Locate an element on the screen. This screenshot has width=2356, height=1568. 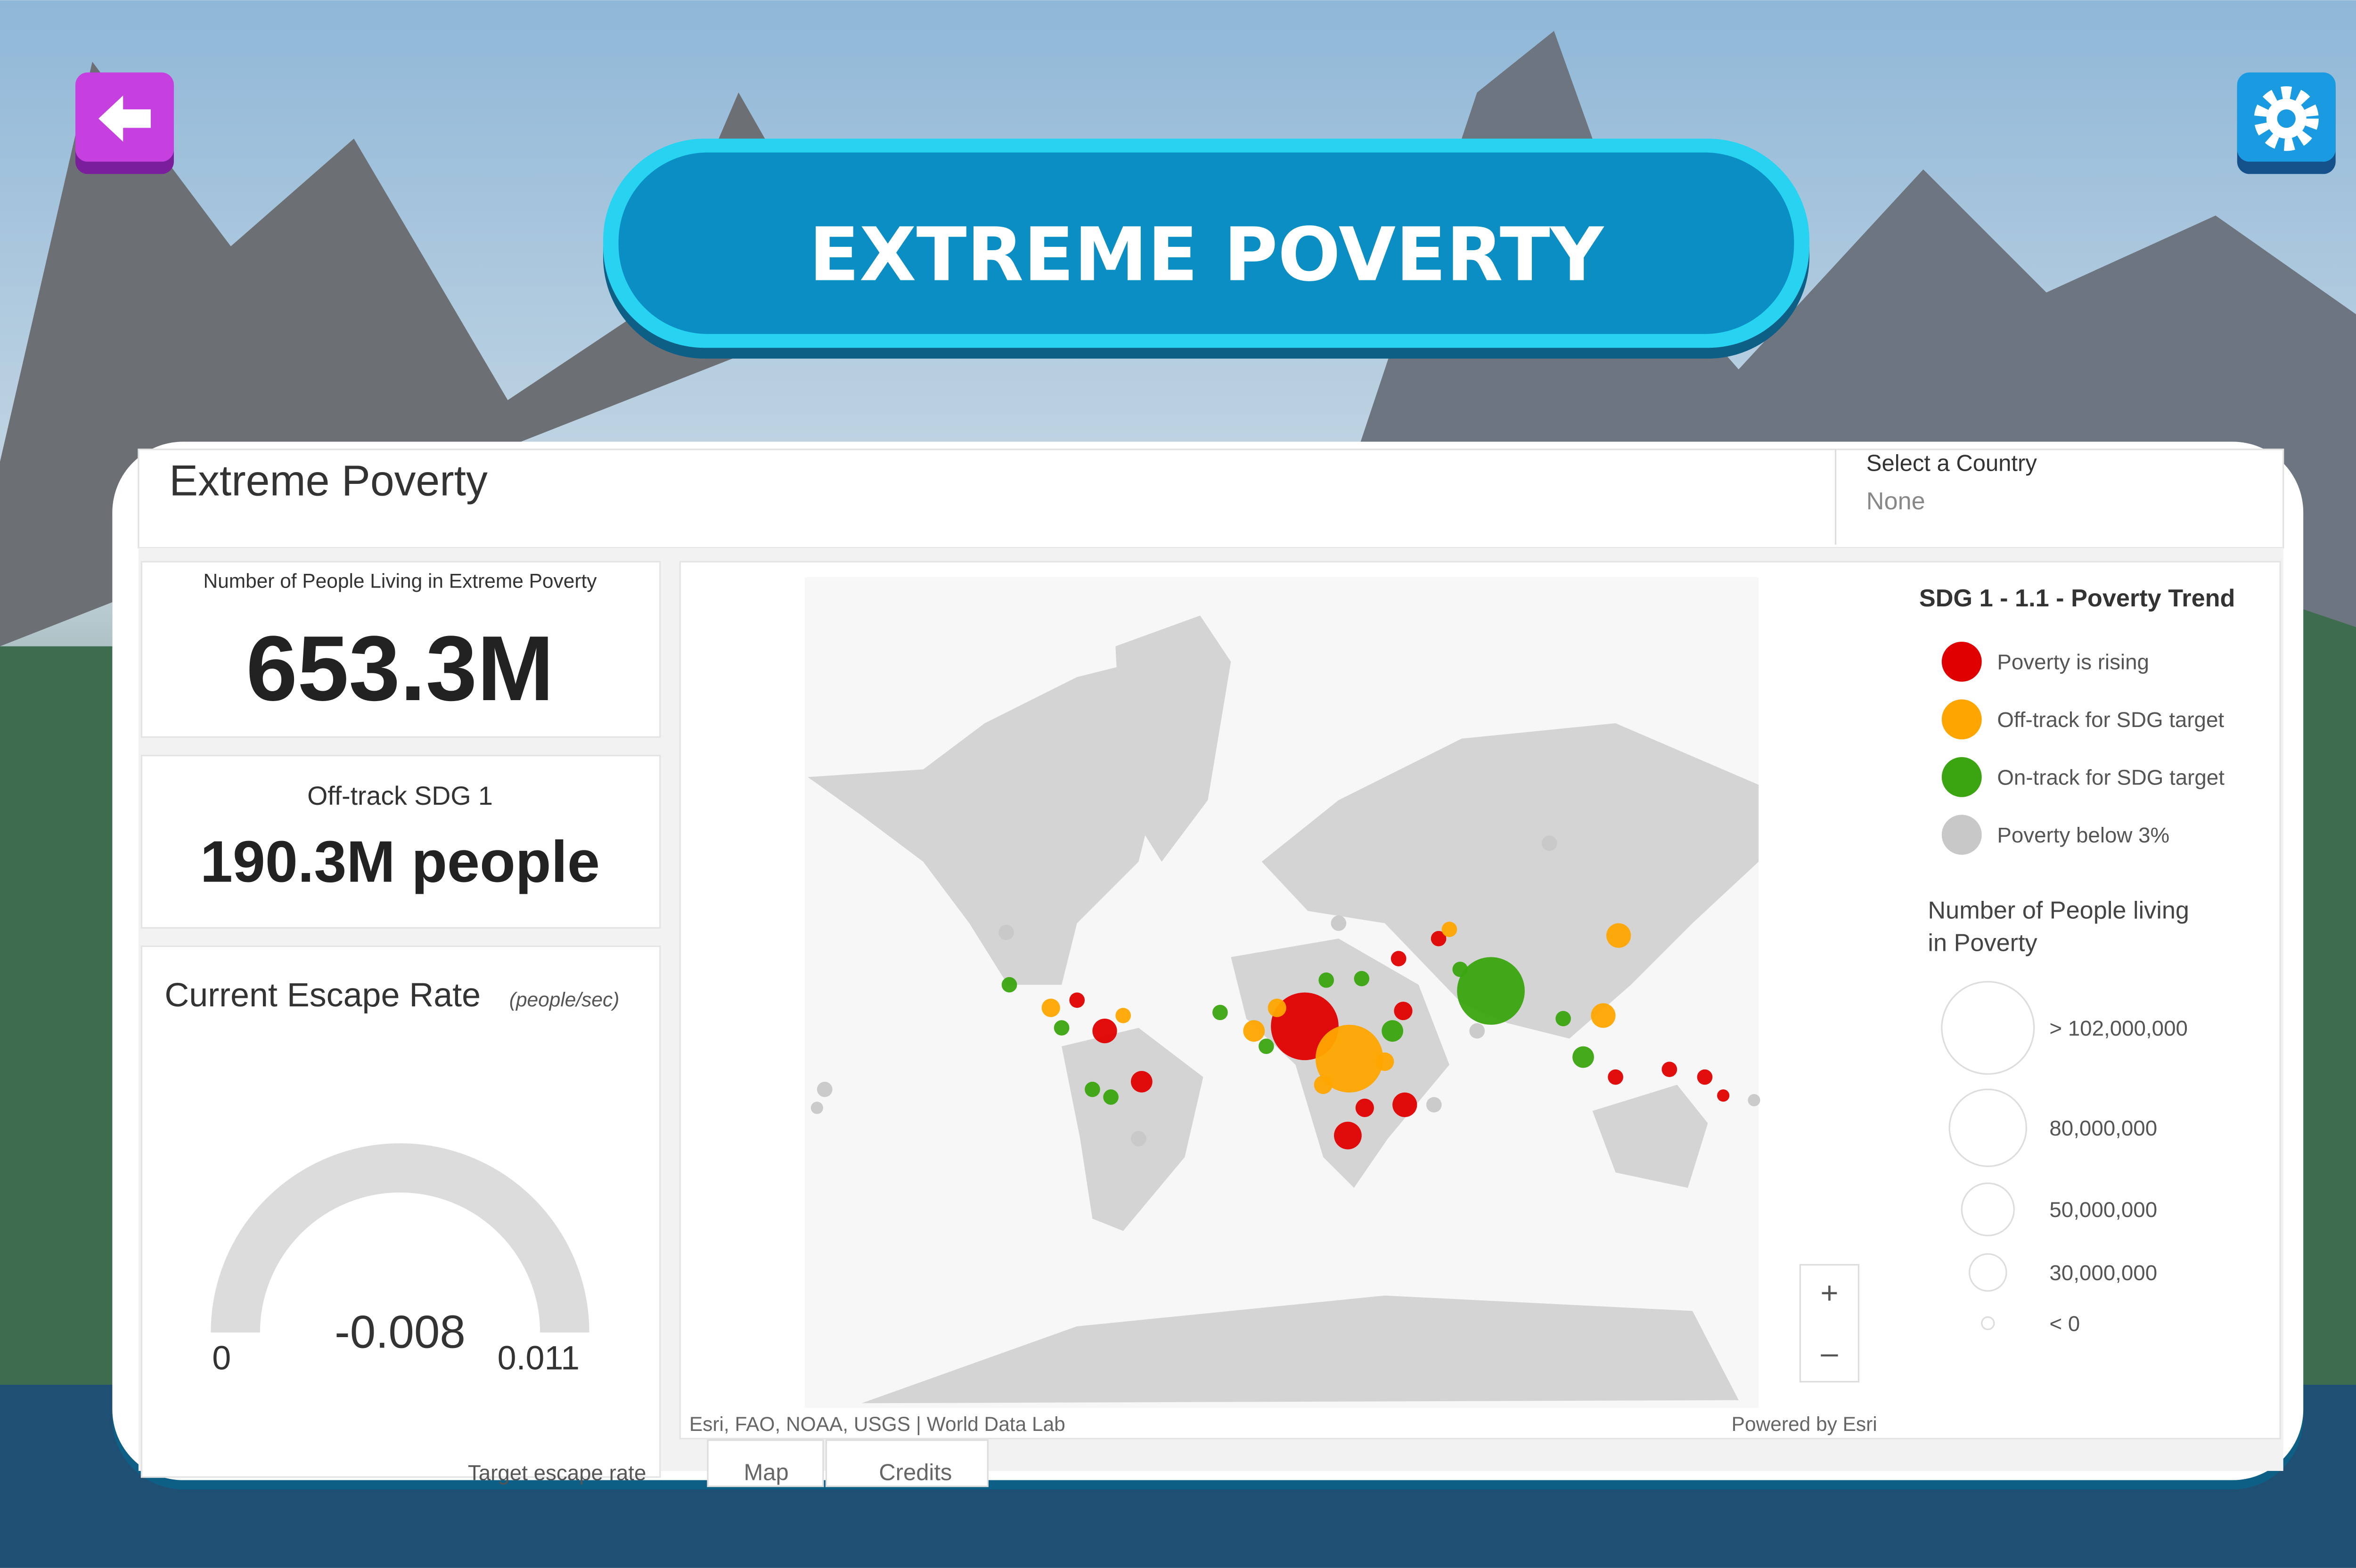
gauge-value: -0.008 is located at coordinates (400, 1332).